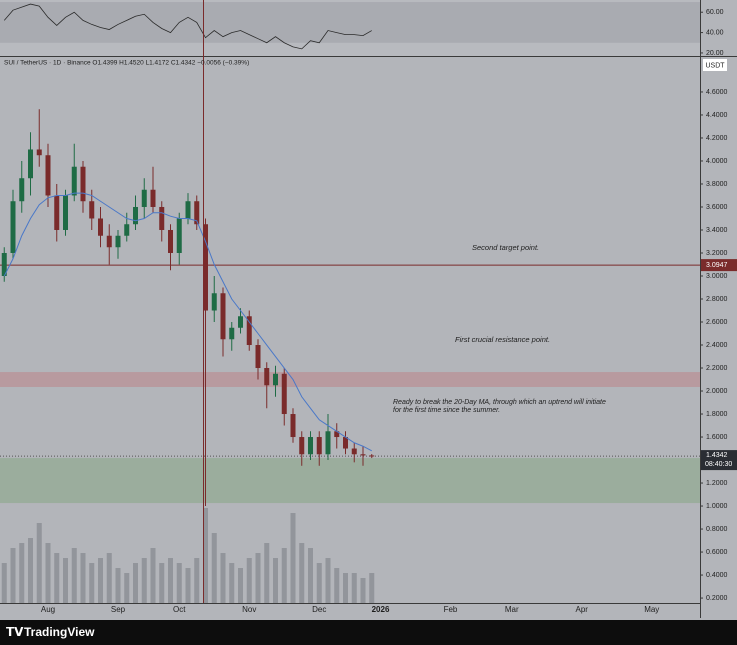  I want to click on y-tick-label: 1.6000, so click(717, 437).